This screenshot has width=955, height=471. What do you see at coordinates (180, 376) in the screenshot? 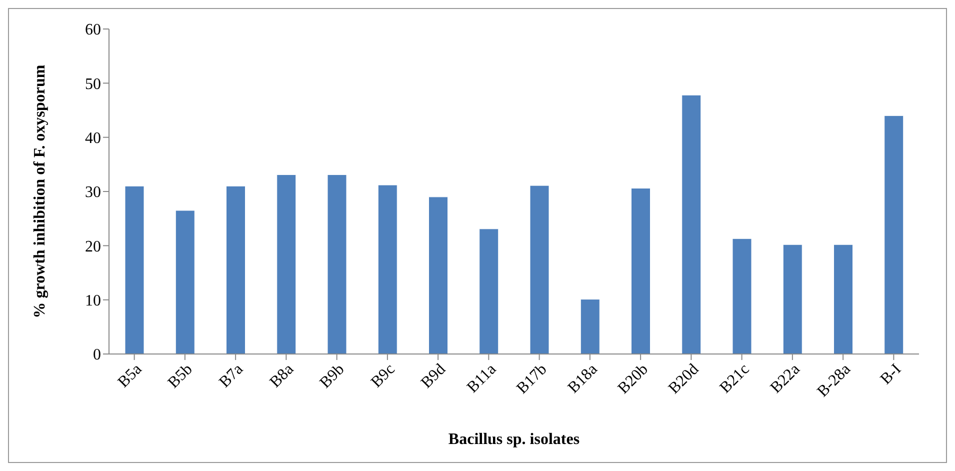
I see `x-tick-label: B5b` at bounding box center [180, 376].